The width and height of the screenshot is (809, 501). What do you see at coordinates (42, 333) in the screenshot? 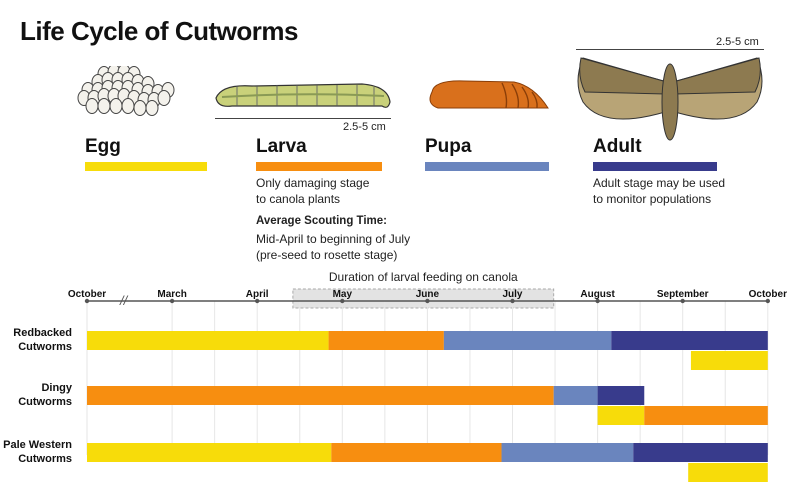
I see `row-label: Redbacked` at bounding box center [42, 333].